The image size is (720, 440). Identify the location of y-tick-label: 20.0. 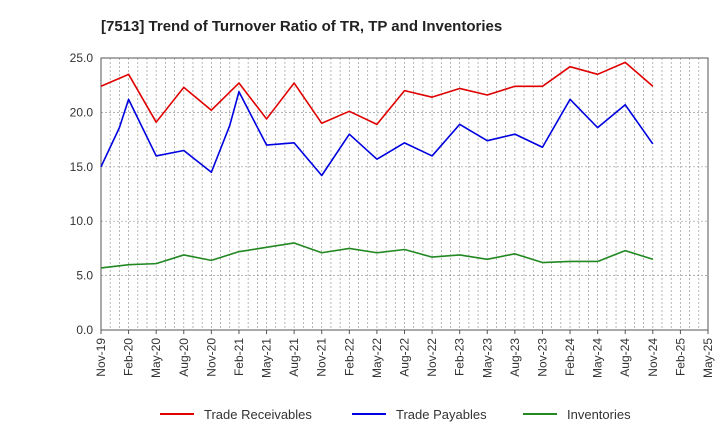
(82, 112).